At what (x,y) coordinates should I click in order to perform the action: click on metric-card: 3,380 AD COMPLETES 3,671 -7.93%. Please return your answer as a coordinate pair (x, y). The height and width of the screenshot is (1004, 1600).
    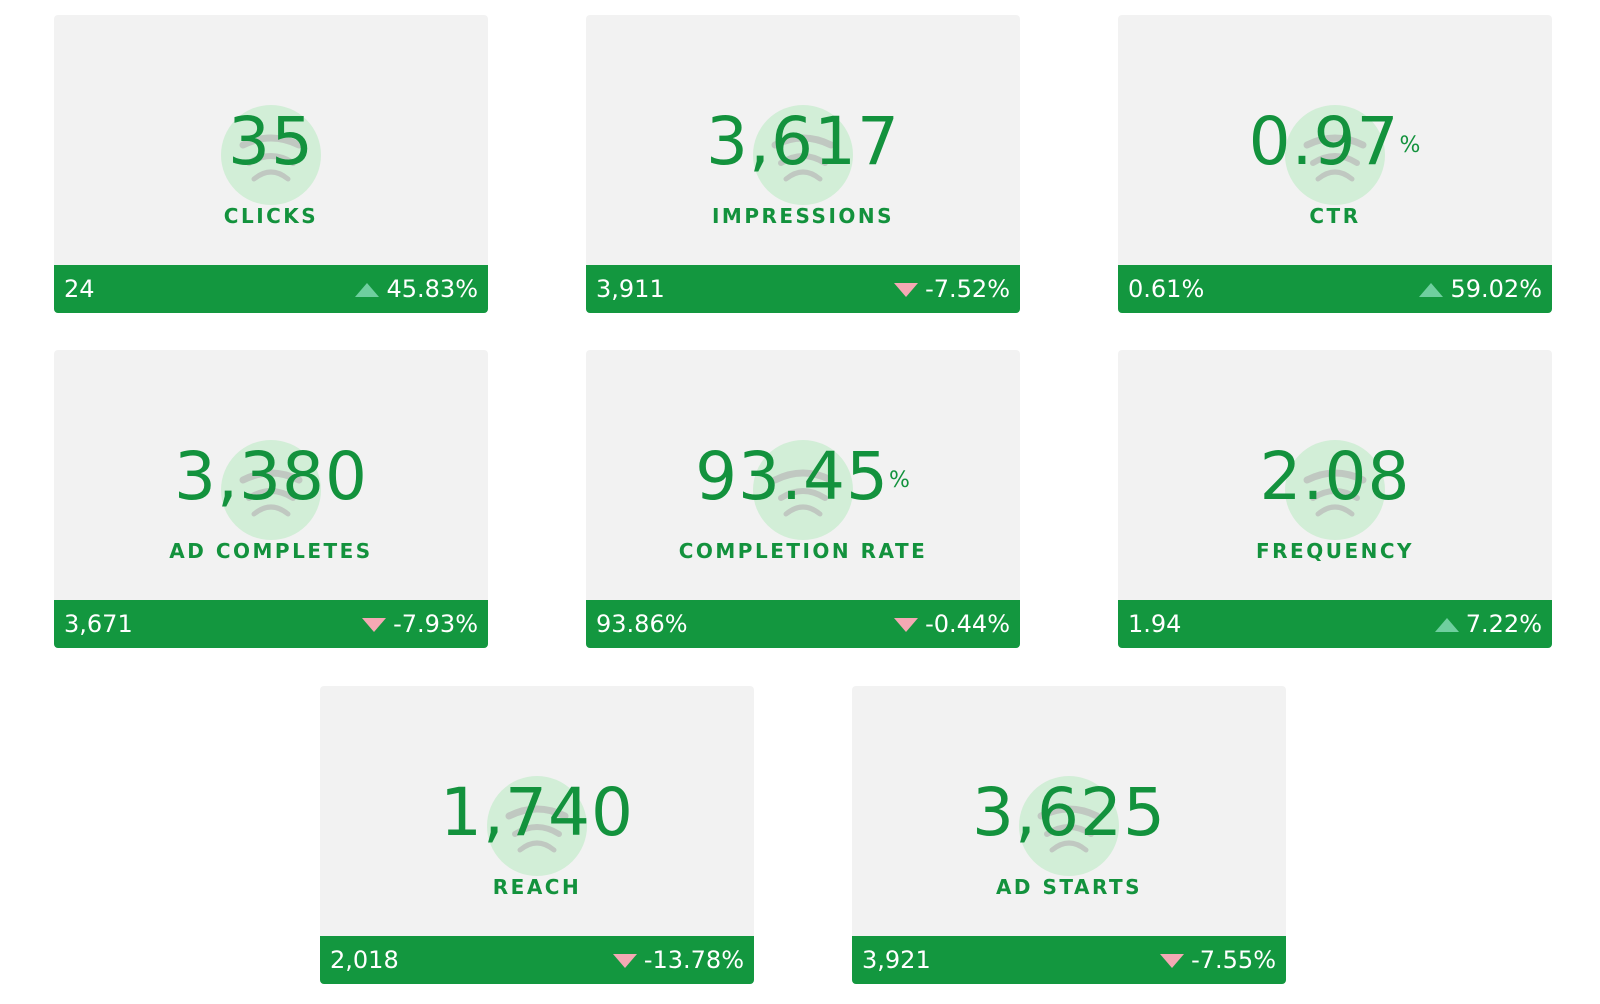
    Looking at the image, I should click on (271, 499).